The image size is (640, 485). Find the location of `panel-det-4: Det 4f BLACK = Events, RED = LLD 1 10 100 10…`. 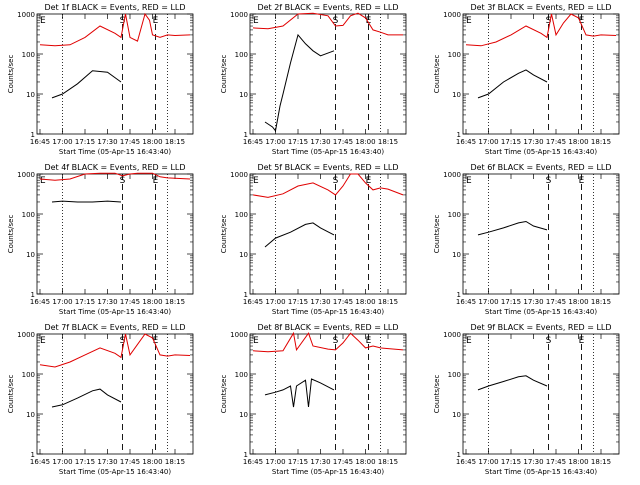

panel-det-4: Det 4f BLACK = Events, RED = LLD 1 10 100 10… is located at coordinates (100, 239).